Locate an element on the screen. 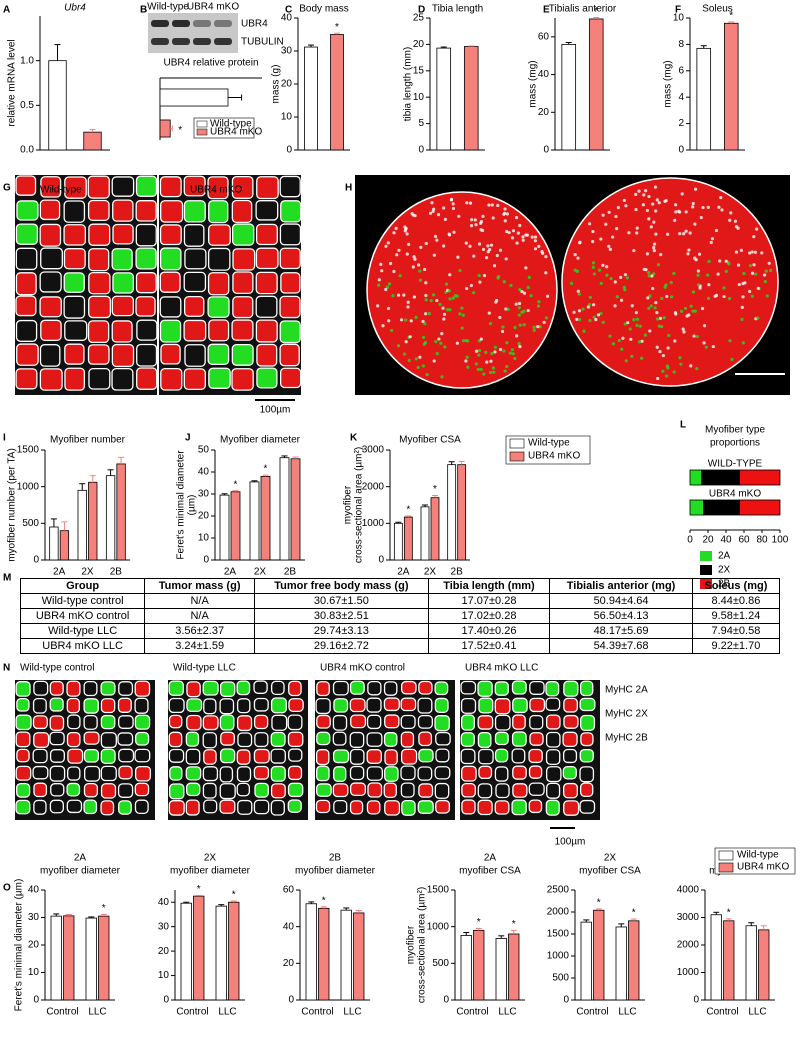 The image size is (800, 1038). row-label: UBR4 mKO is located at coordinates (735, 494).